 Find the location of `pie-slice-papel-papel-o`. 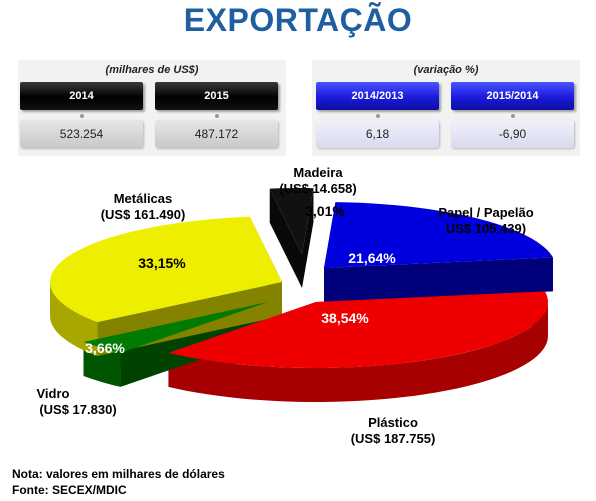

pie-slice-papel-papel-o is located at coordinates (438, 235).